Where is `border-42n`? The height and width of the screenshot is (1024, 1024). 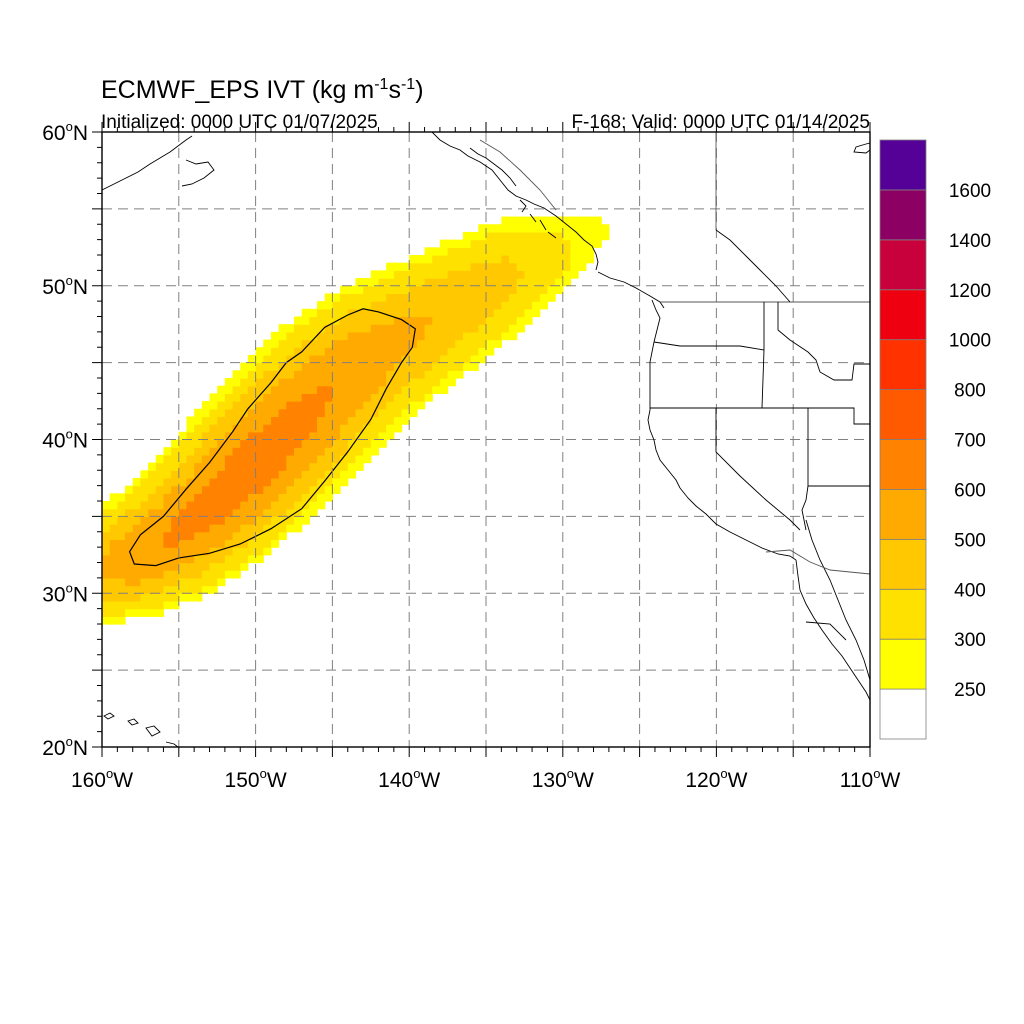 border-42n is located at coordinates (760, 416).